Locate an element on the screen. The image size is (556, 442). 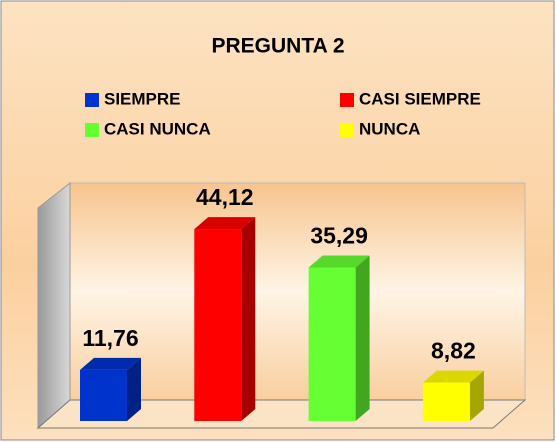
floor is located at coordinates (281, 414).